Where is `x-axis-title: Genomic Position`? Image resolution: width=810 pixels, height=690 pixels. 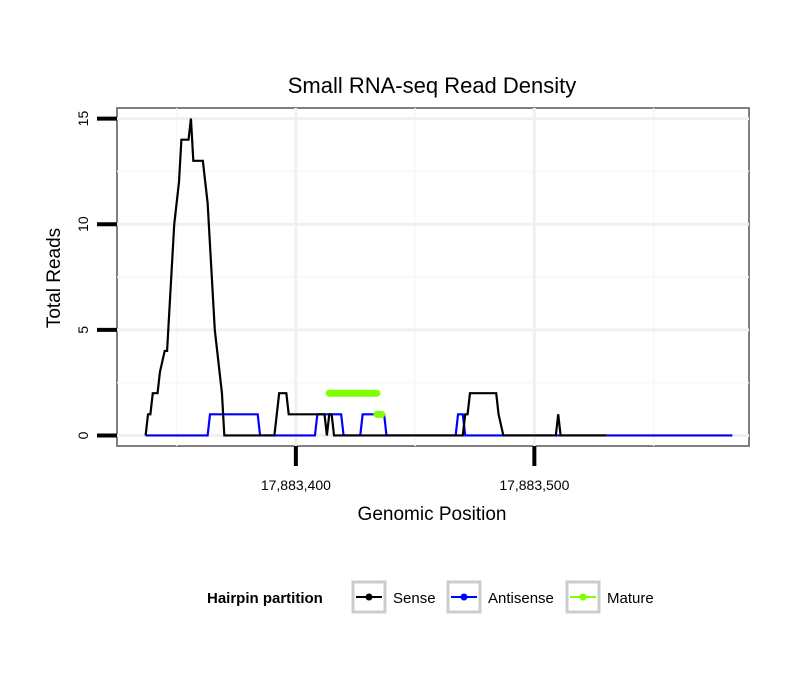 x-axis-title: Genomic Position is located at coordinates (432, 514).